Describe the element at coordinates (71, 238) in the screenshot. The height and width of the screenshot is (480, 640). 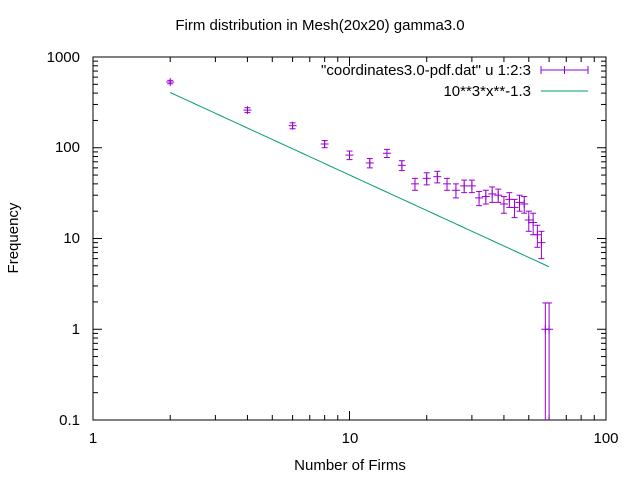
I see `y-tick-label: 10` at that location.